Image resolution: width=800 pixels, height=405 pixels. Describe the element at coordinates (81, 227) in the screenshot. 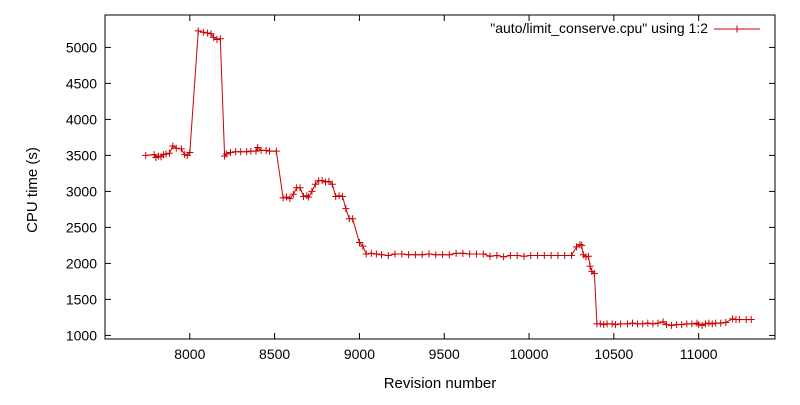

I see `y-tick-label: 2500` at that location.